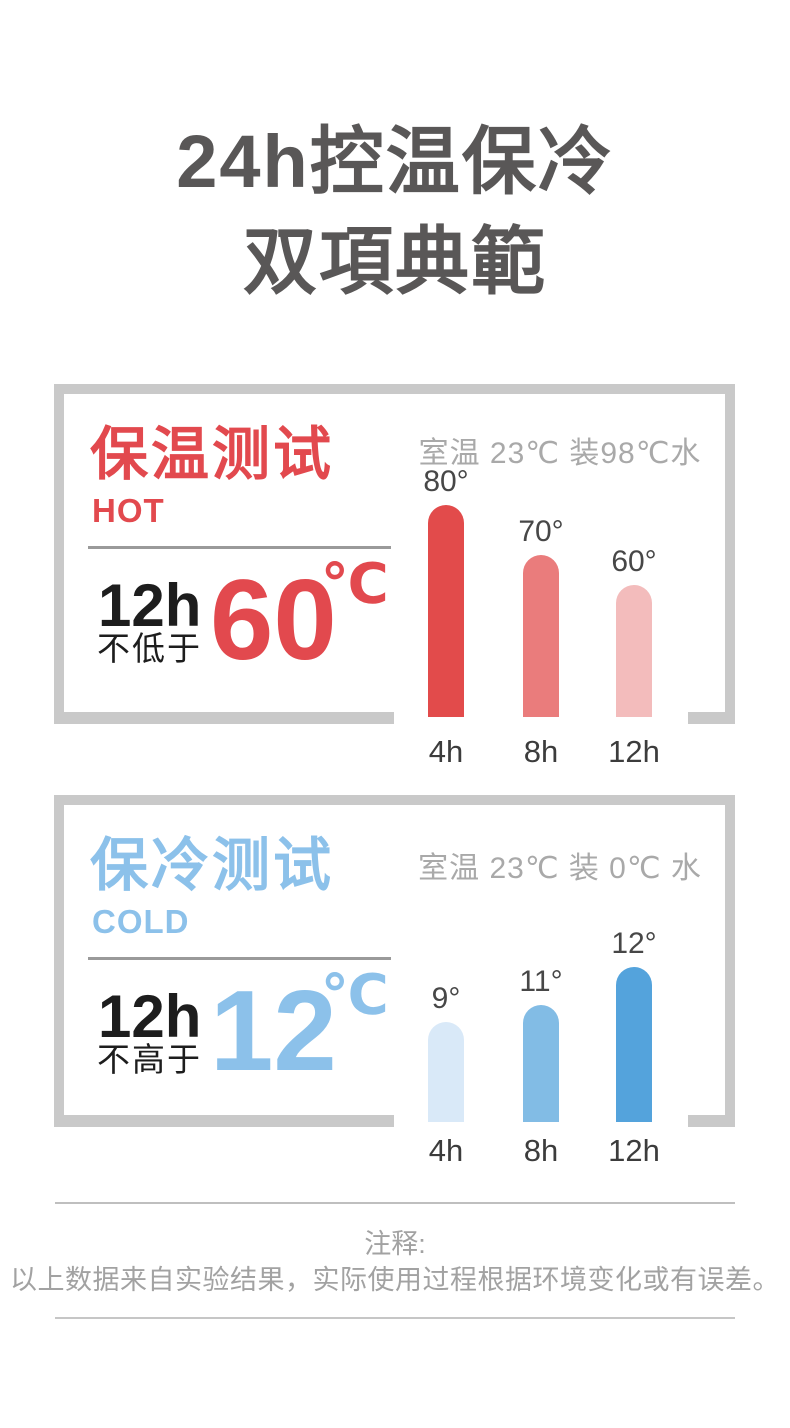  What do you see at coordinates (446, 1150) in the screenshot?
I see `cold-axis-label-4h: 4h` at bounding box center [446, 1150].